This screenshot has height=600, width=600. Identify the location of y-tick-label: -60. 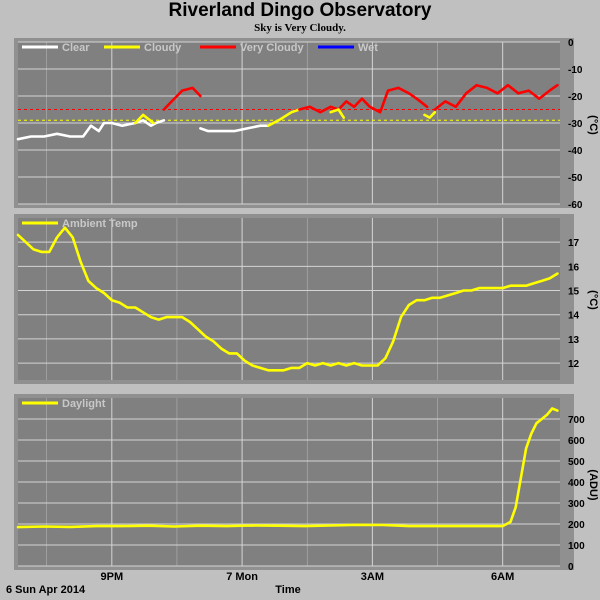
(575, 205).